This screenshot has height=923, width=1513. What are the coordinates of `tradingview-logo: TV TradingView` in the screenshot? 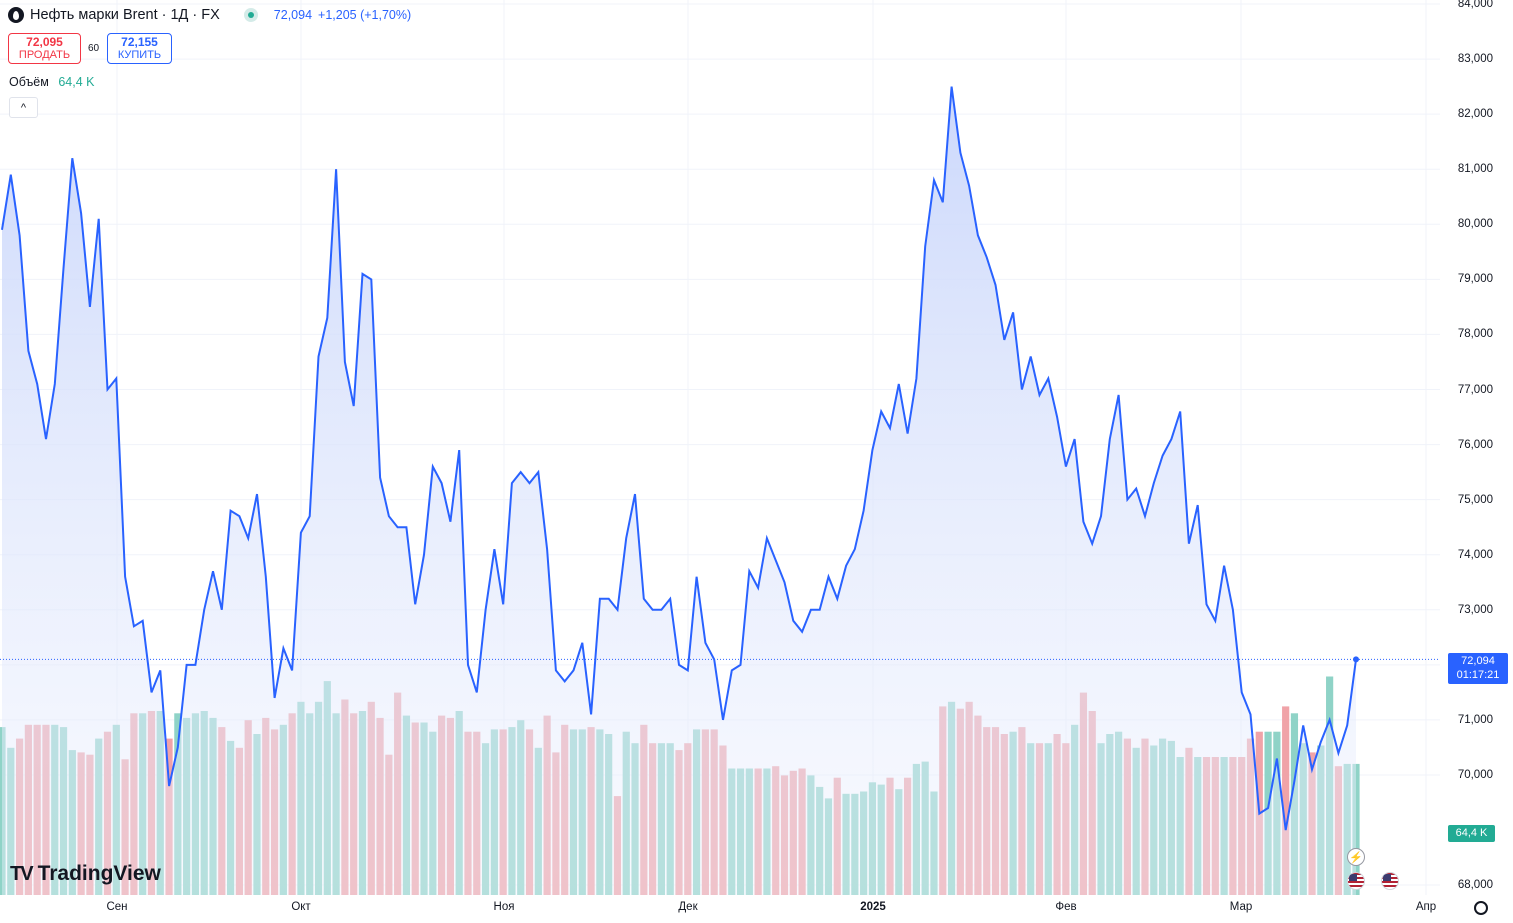 It's located at (85, 874).